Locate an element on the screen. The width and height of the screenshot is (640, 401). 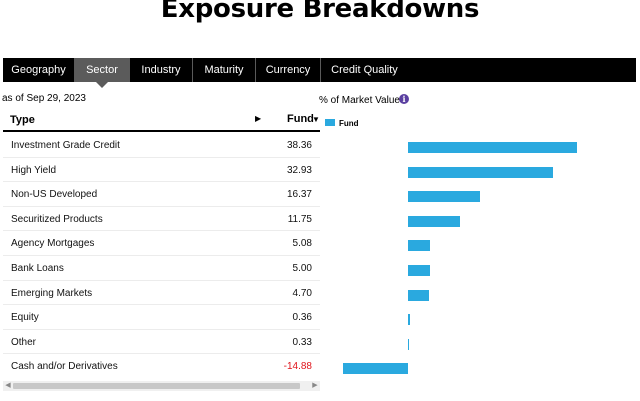
table-row: Emerging Markets 4.70 is located at coordinates (161, 293).